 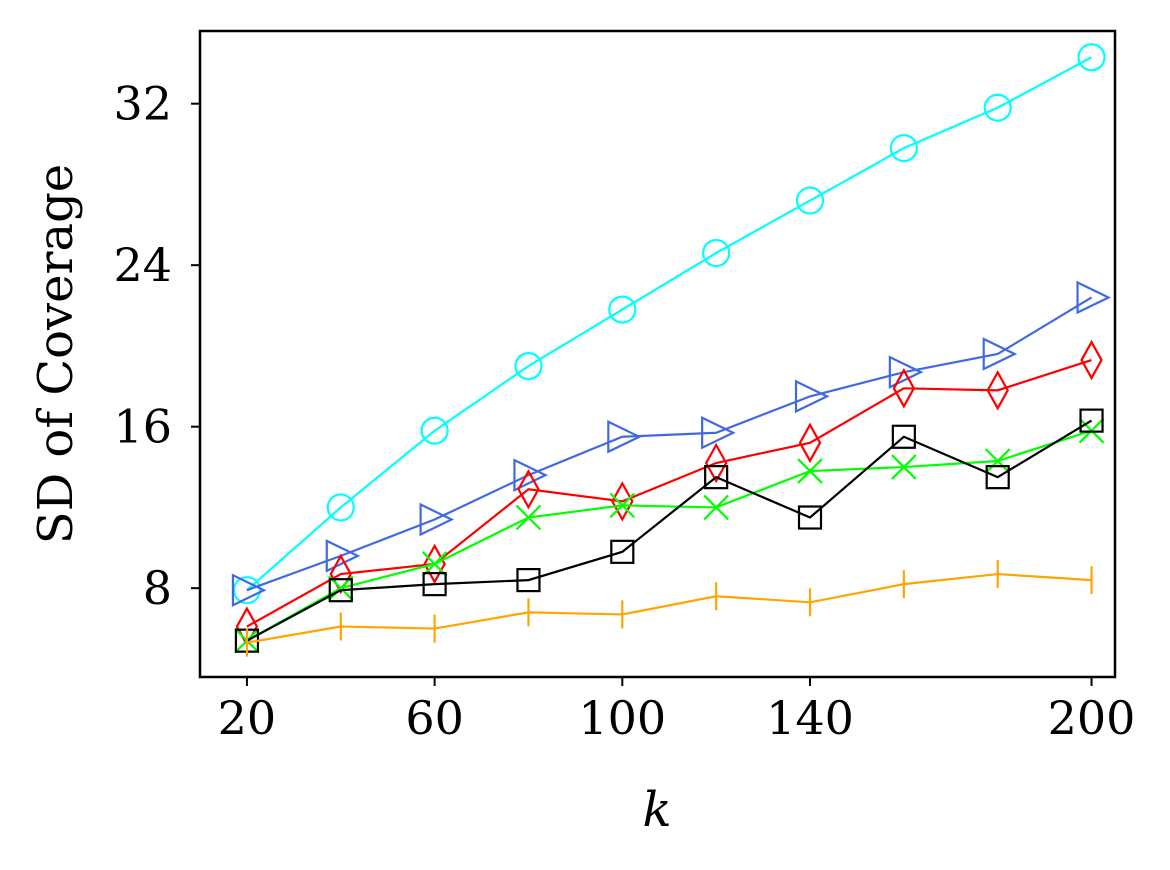 What do you see at coordinates (1092, 718) in the screenshot?
I see `x-tick-label: 200` at bounding box center [1092, 718].